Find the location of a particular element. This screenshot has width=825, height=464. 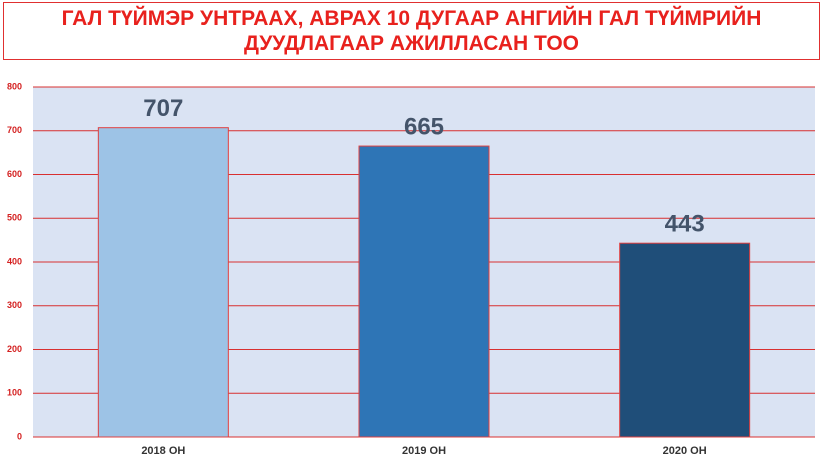

data-label: 443 is located at coordinates (685, 224).